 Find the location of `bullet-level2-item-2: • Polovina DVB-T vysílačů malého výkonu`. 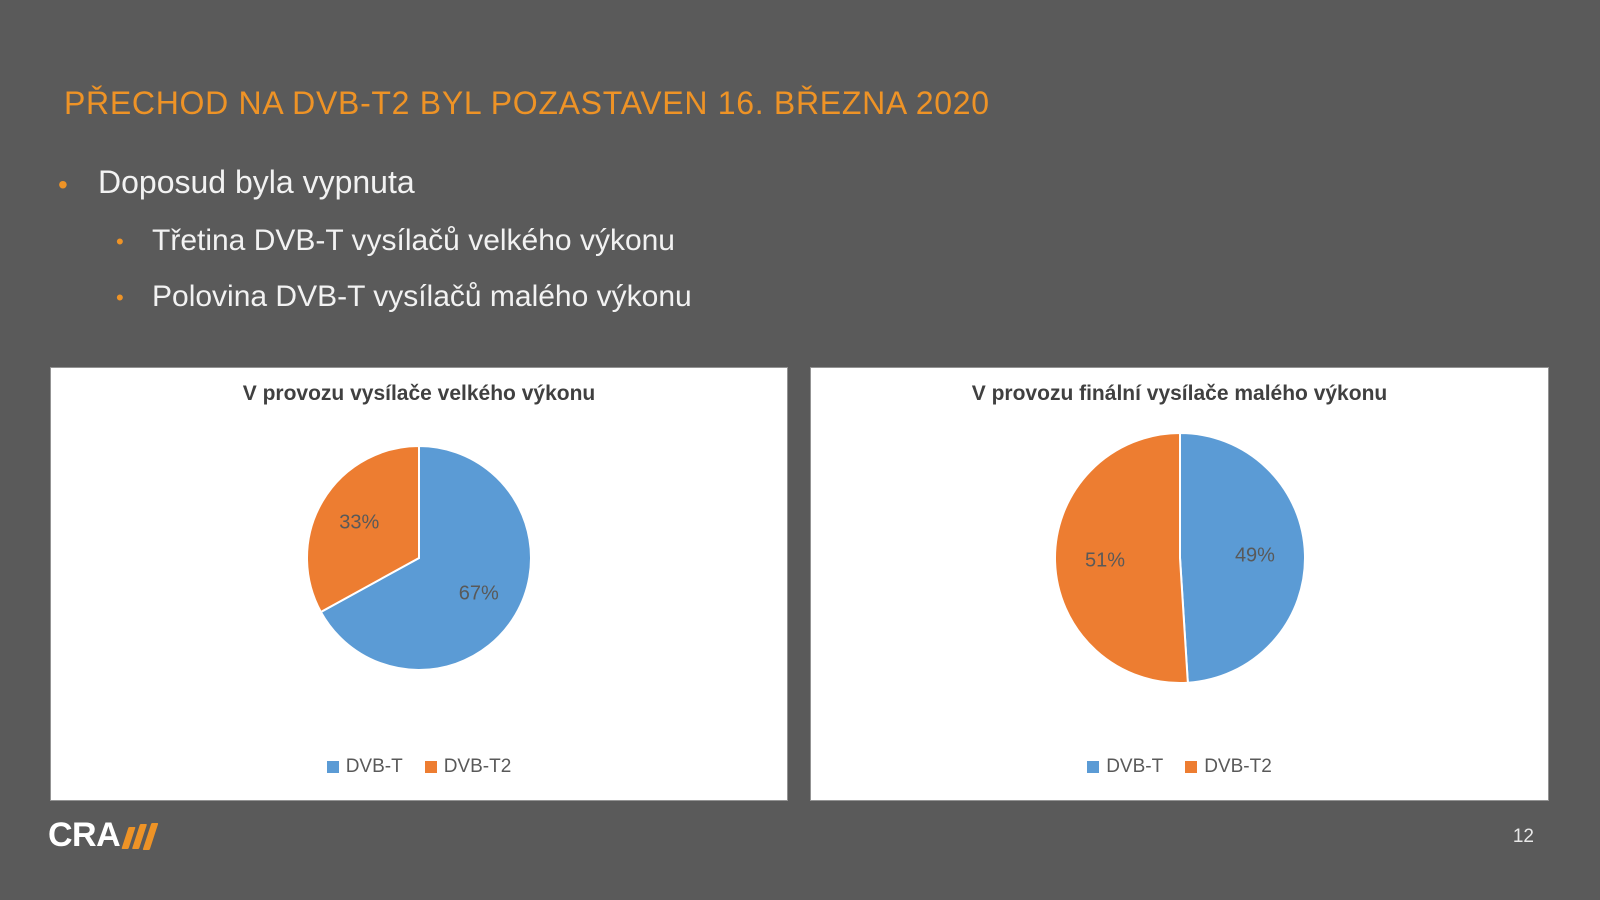

bullet-level2-item-2: • Polovina DVB-T vysílačů malého výkonu is located at coordinates (500, 297).